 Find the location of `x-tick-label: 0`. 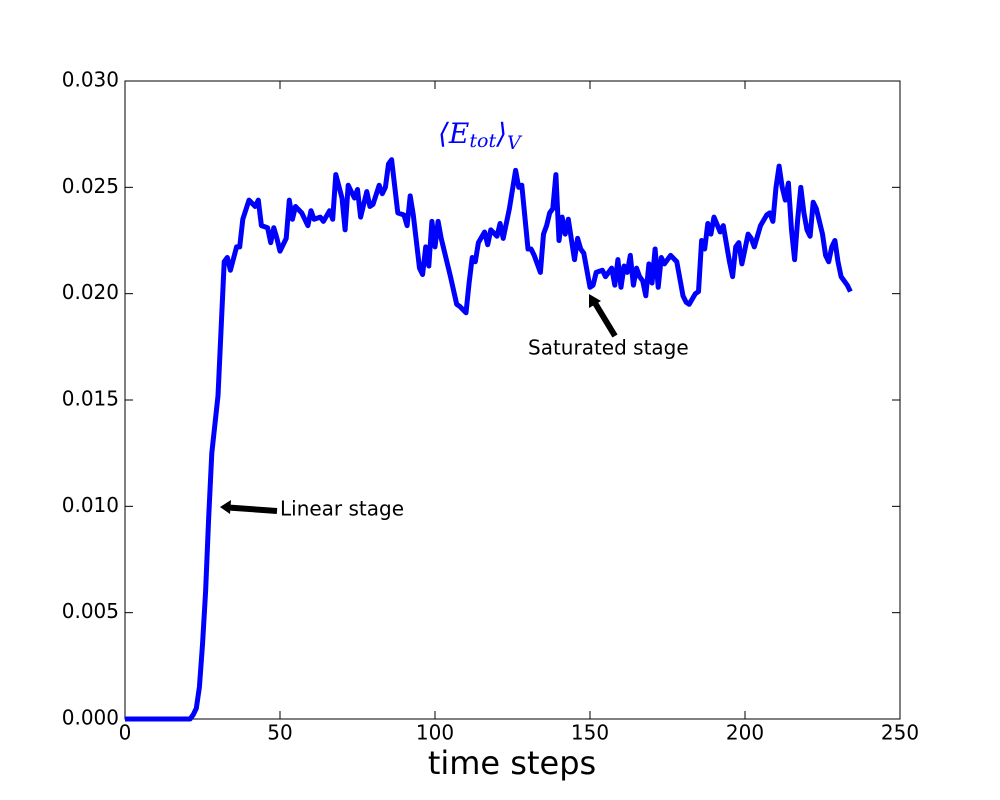

x-tick-label: 0 is located at coordinates (125, 733).